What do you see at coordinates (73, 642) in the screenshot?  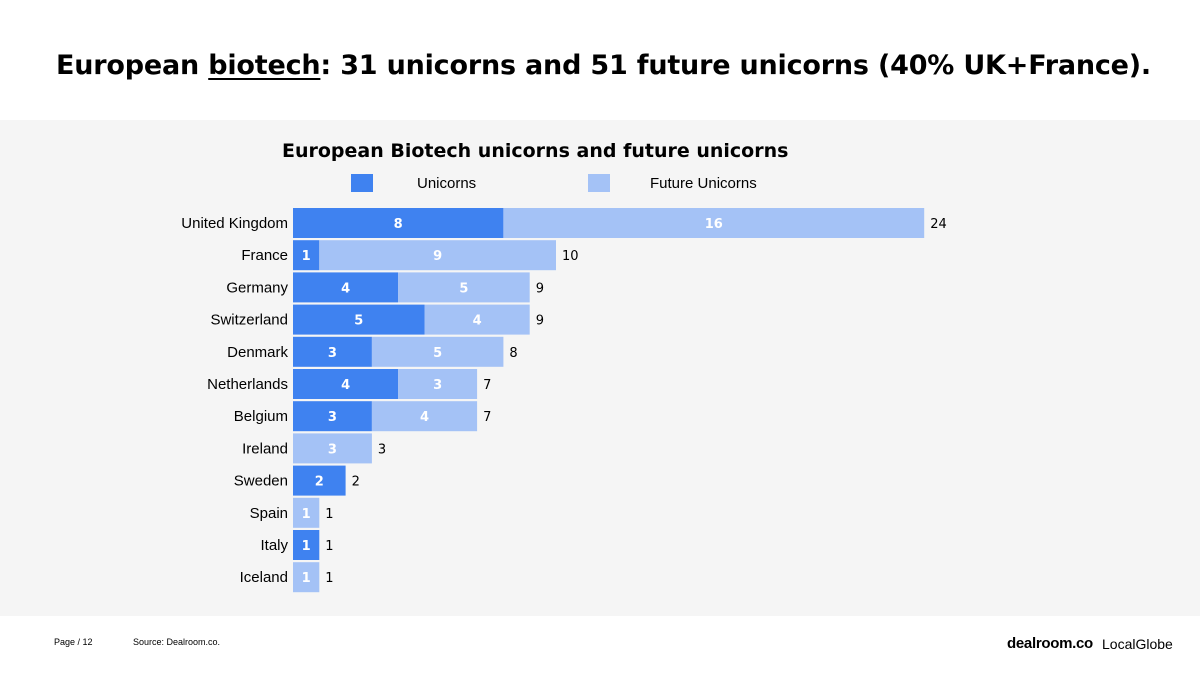 I see `page-number: Page / 12` at bounding box center [73, 642].